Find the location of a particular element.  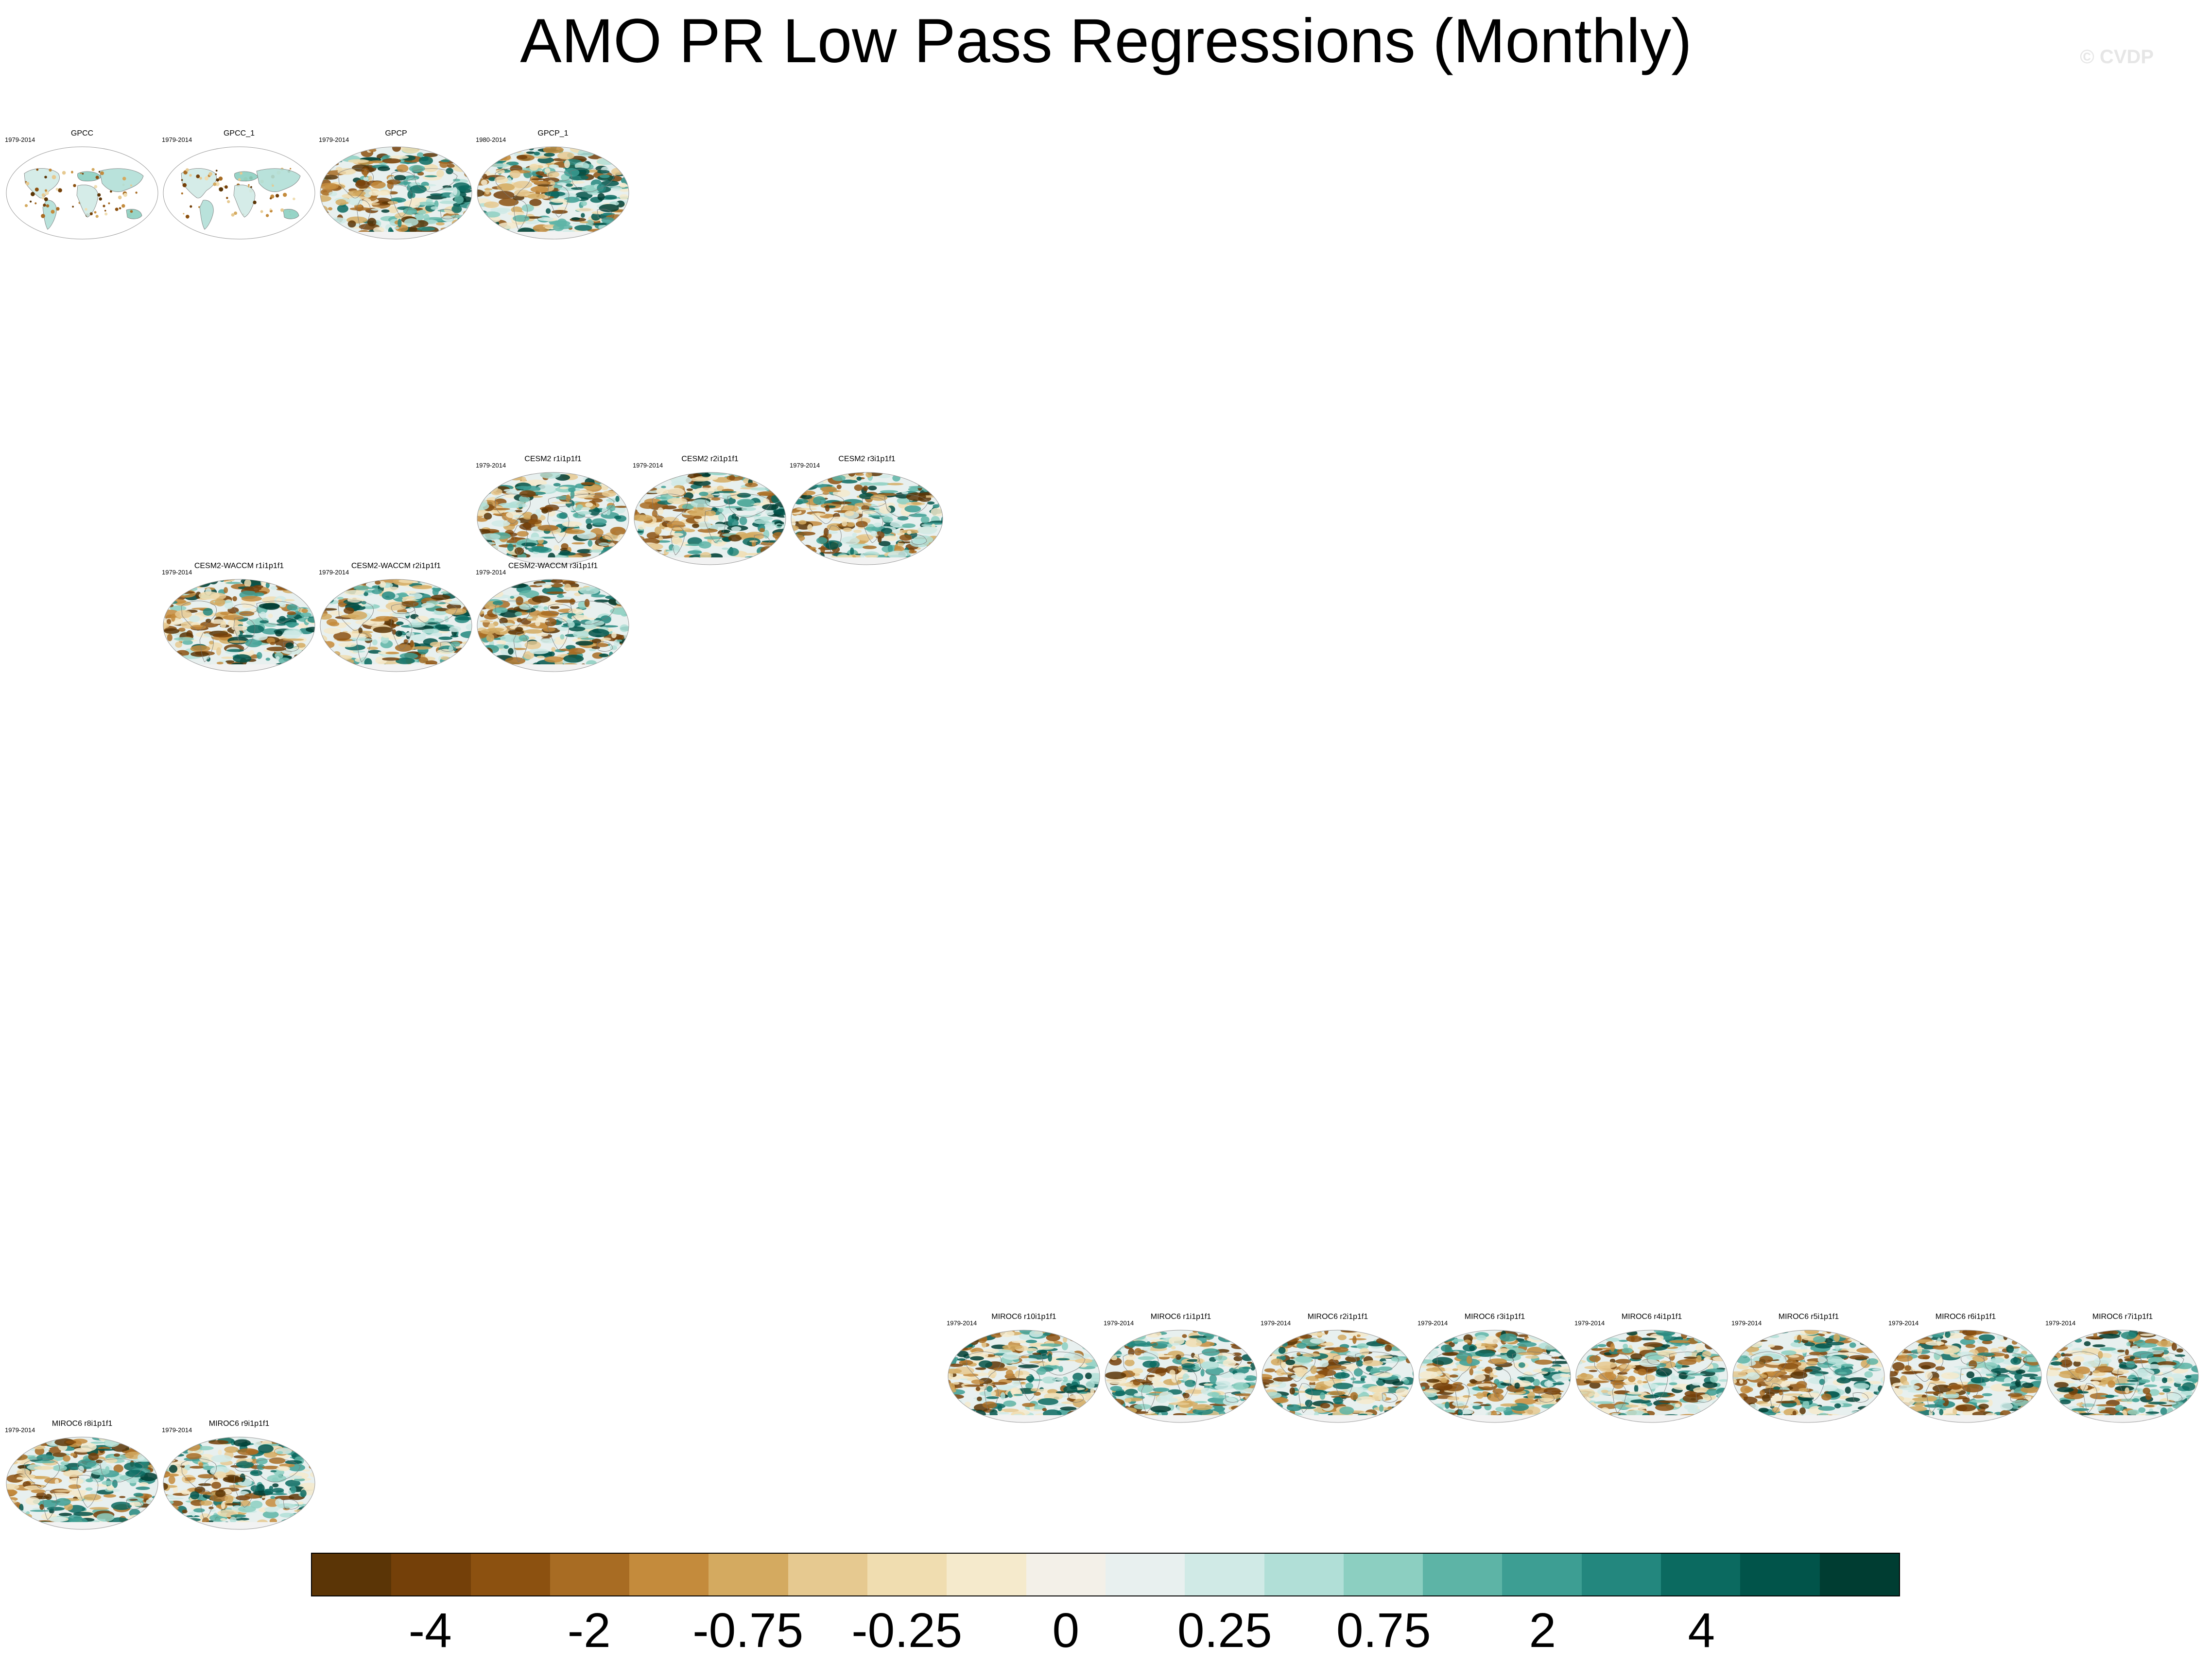

map-svg is located at coordinates (1651, 1376).